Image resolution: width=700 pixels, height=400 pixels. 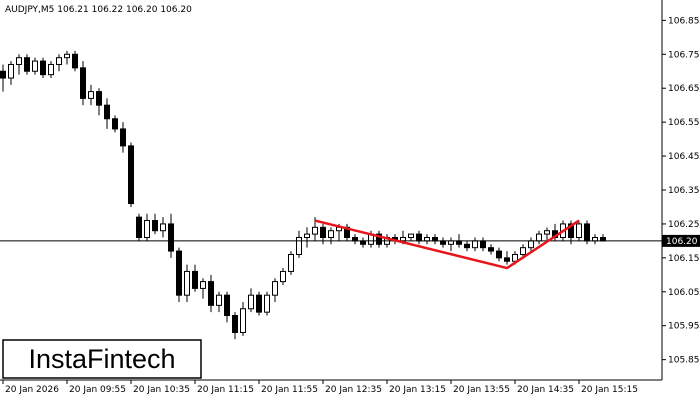 What do you see at coordinates (684, 327) in the screenshot?
I see `y-tick-label: 105.95` at bounding box center [684, 327].